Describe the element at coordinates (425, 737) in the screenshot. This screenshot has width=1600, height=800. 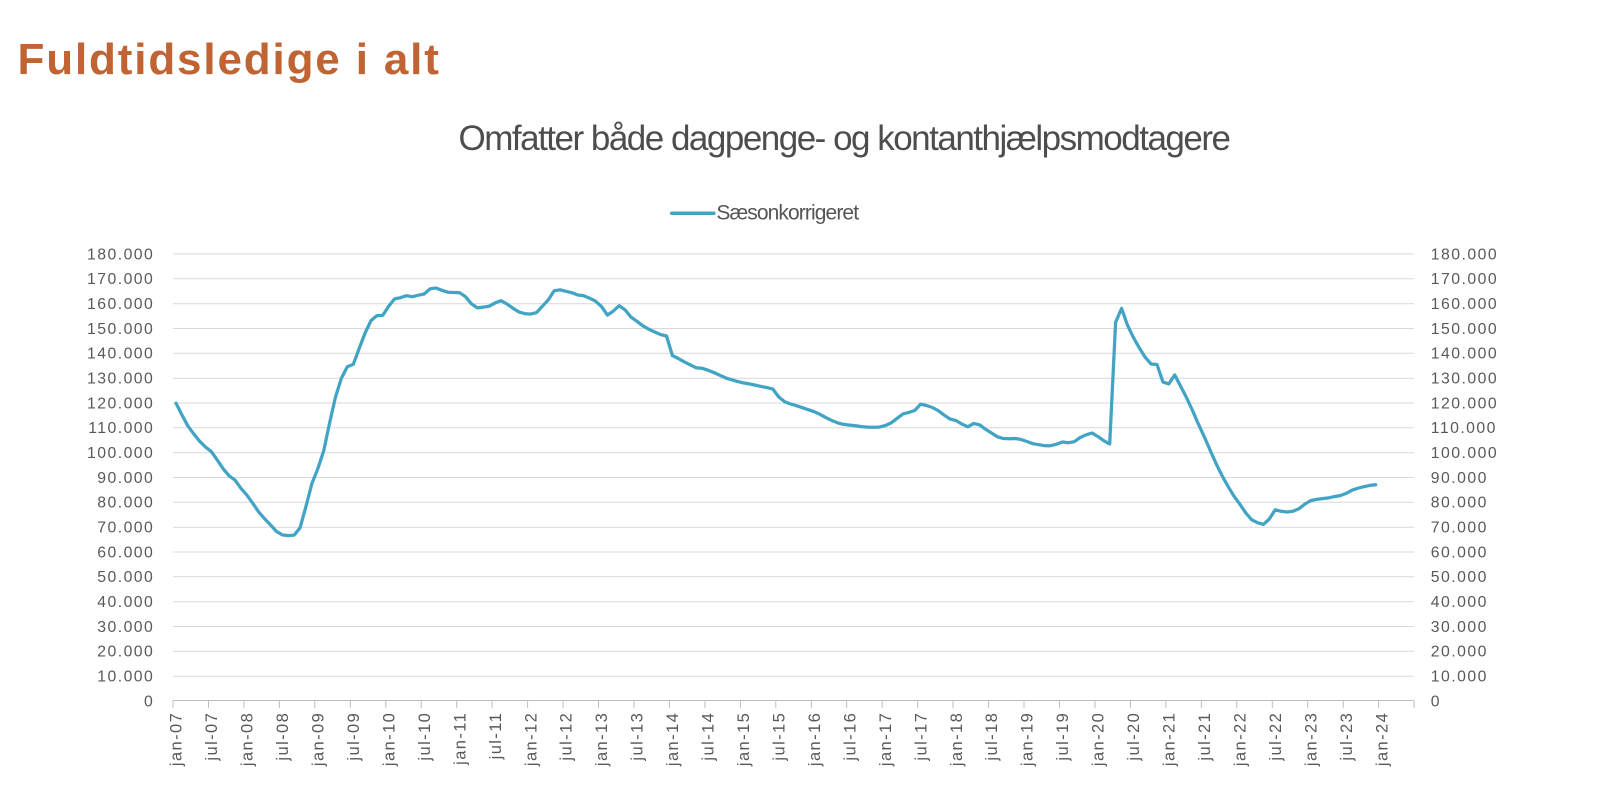
I see `svg-text: jul-10` at that location.